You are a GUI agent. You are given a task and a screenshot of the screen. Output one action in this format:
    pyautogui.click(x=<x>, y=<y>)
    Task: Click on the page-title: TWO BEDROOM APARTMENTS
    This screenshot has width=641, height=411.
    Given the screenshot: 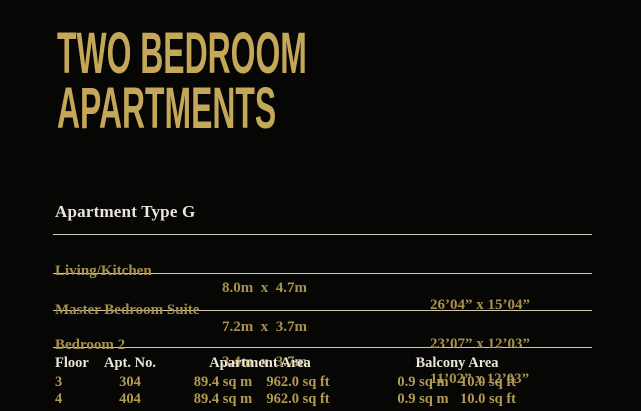 What is the action you would take?
    pyautogui.click(x=182, y=81)
    